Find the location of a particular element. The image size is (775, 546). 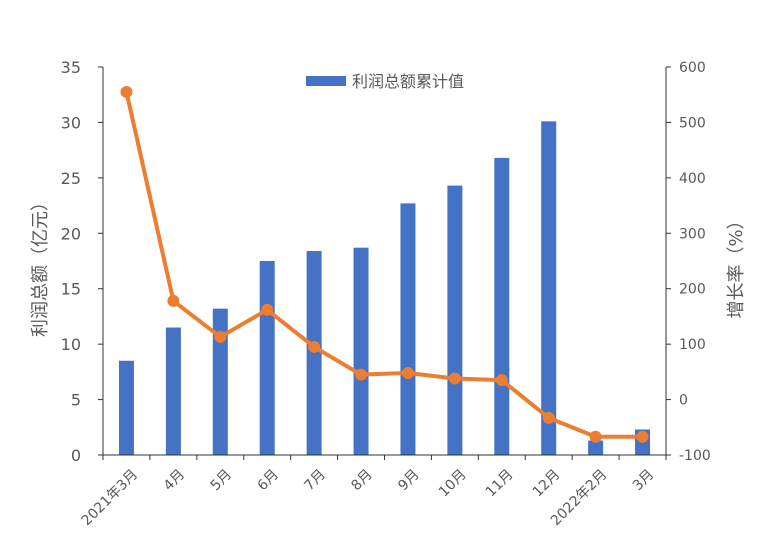

right-tick-label: 400 is located at coordinates (692, 179).